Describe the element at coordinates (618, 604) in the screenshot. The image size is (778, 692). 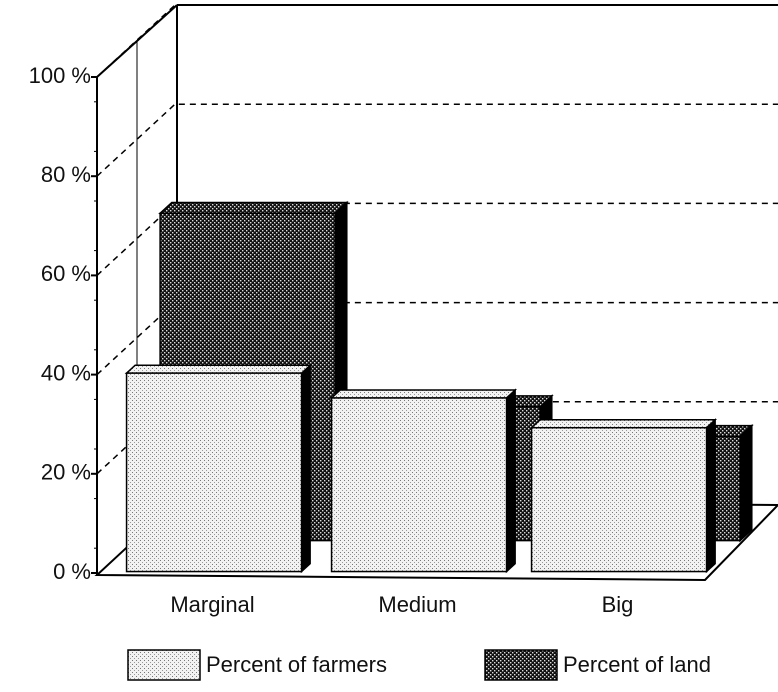
I see `x-tick-label: Big` at that location.